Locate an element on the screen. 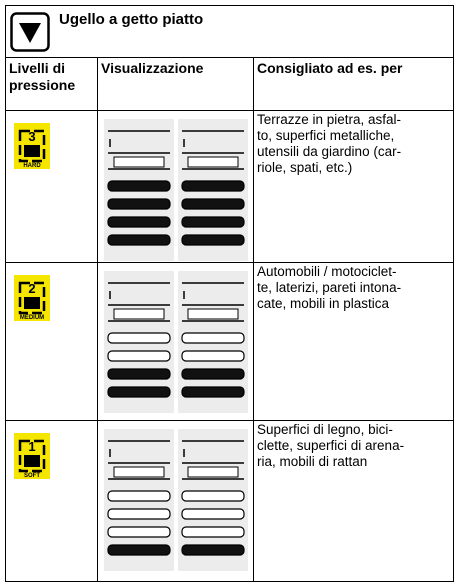  text-line: Superfici di legno, bici- is located at coordinates (325, 429).